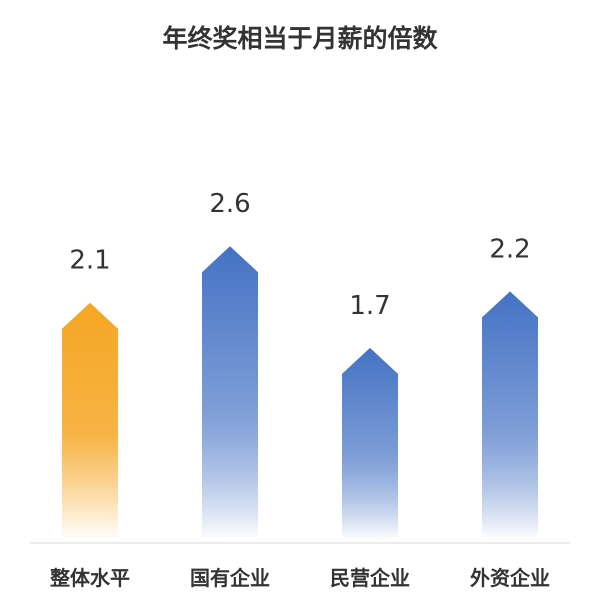 This screenshot has height=607, width=600. Describe the element at coordinates (230, 578) in the screenshot. I see `category-label-2: 国有企业` at that location.